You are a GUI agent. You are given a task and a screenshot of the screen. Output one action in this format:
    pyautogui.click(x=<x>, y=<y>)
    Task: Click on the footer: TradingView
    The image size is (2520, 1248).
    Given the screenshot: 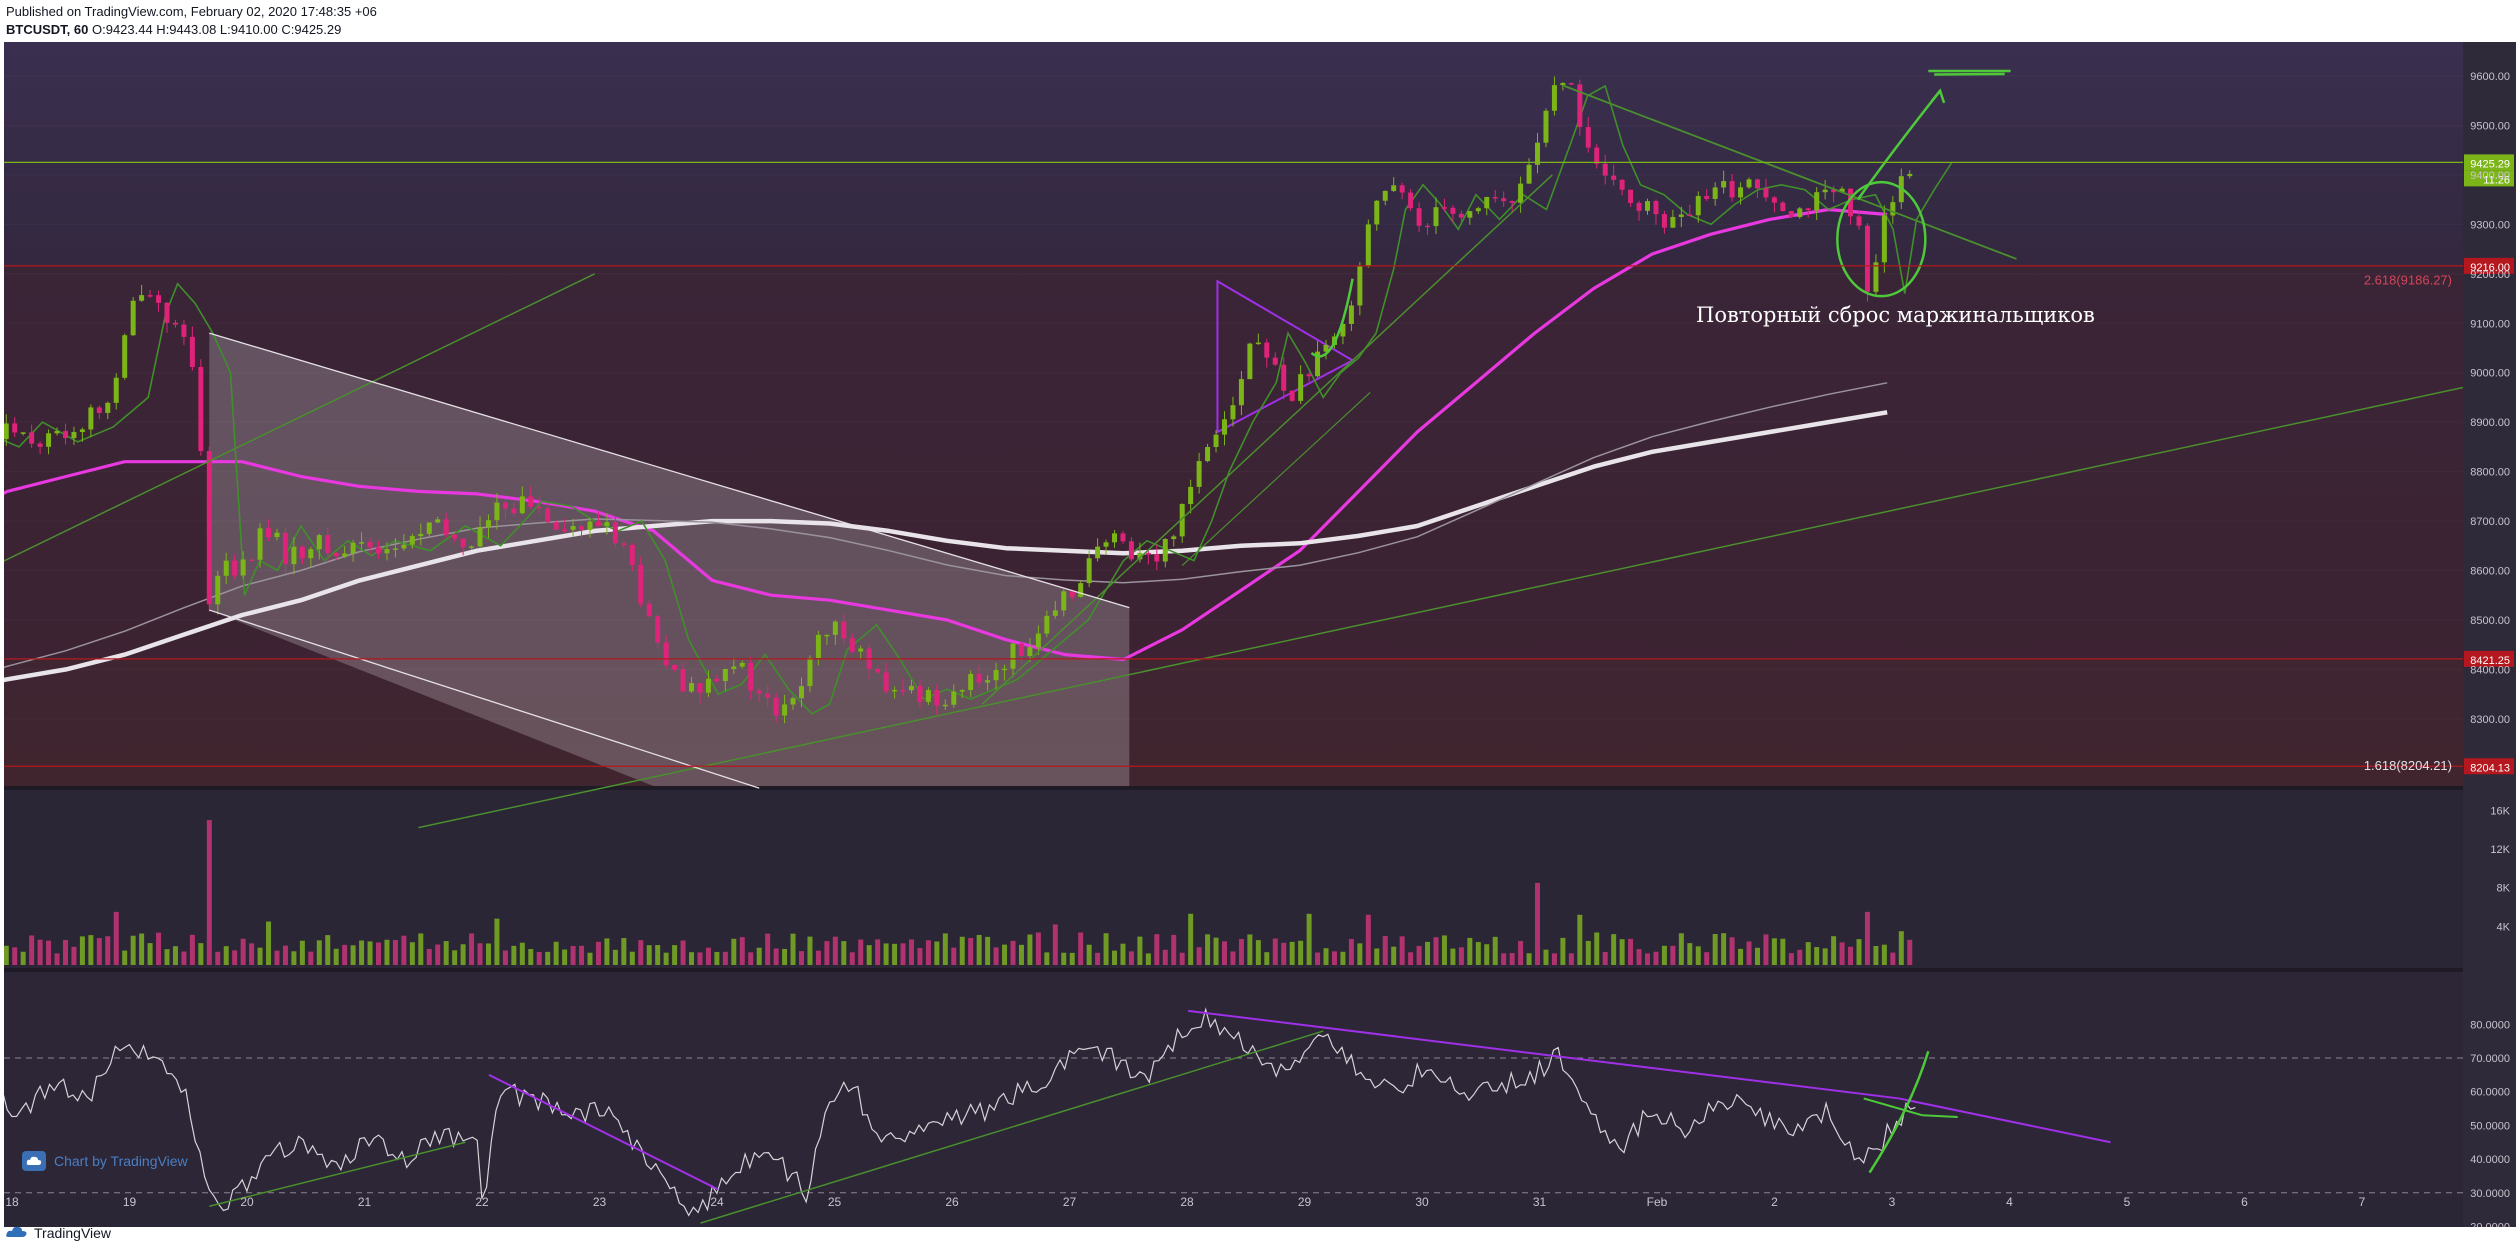 What is the action you would take?
    pyautogui.click(x=206, y=1233)
    